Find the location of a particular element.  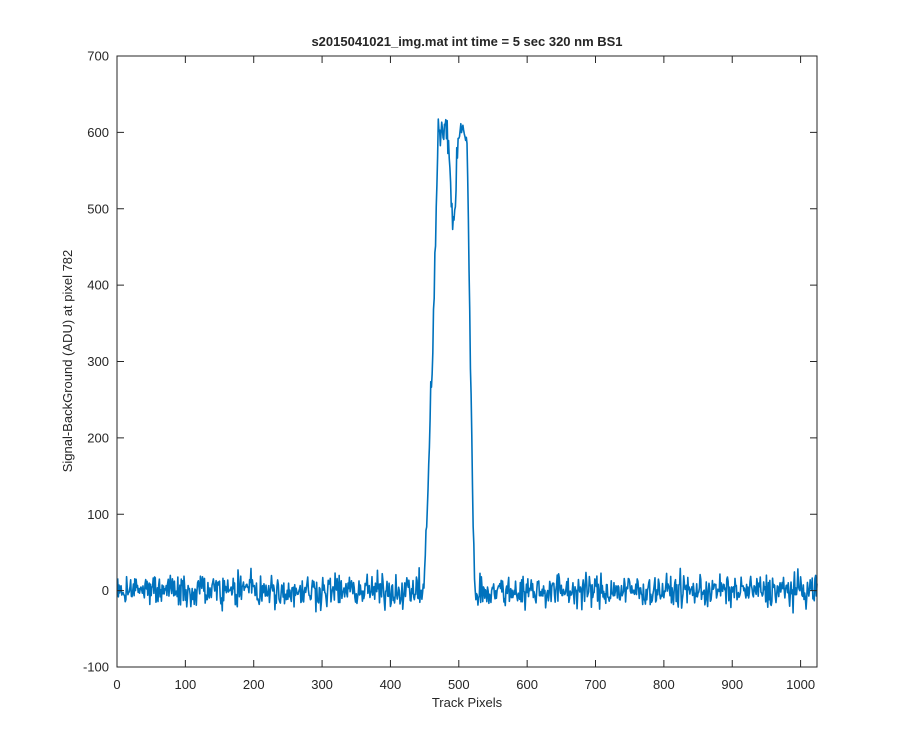

x-tick-label: 400 is located at coordinates (391, 684).